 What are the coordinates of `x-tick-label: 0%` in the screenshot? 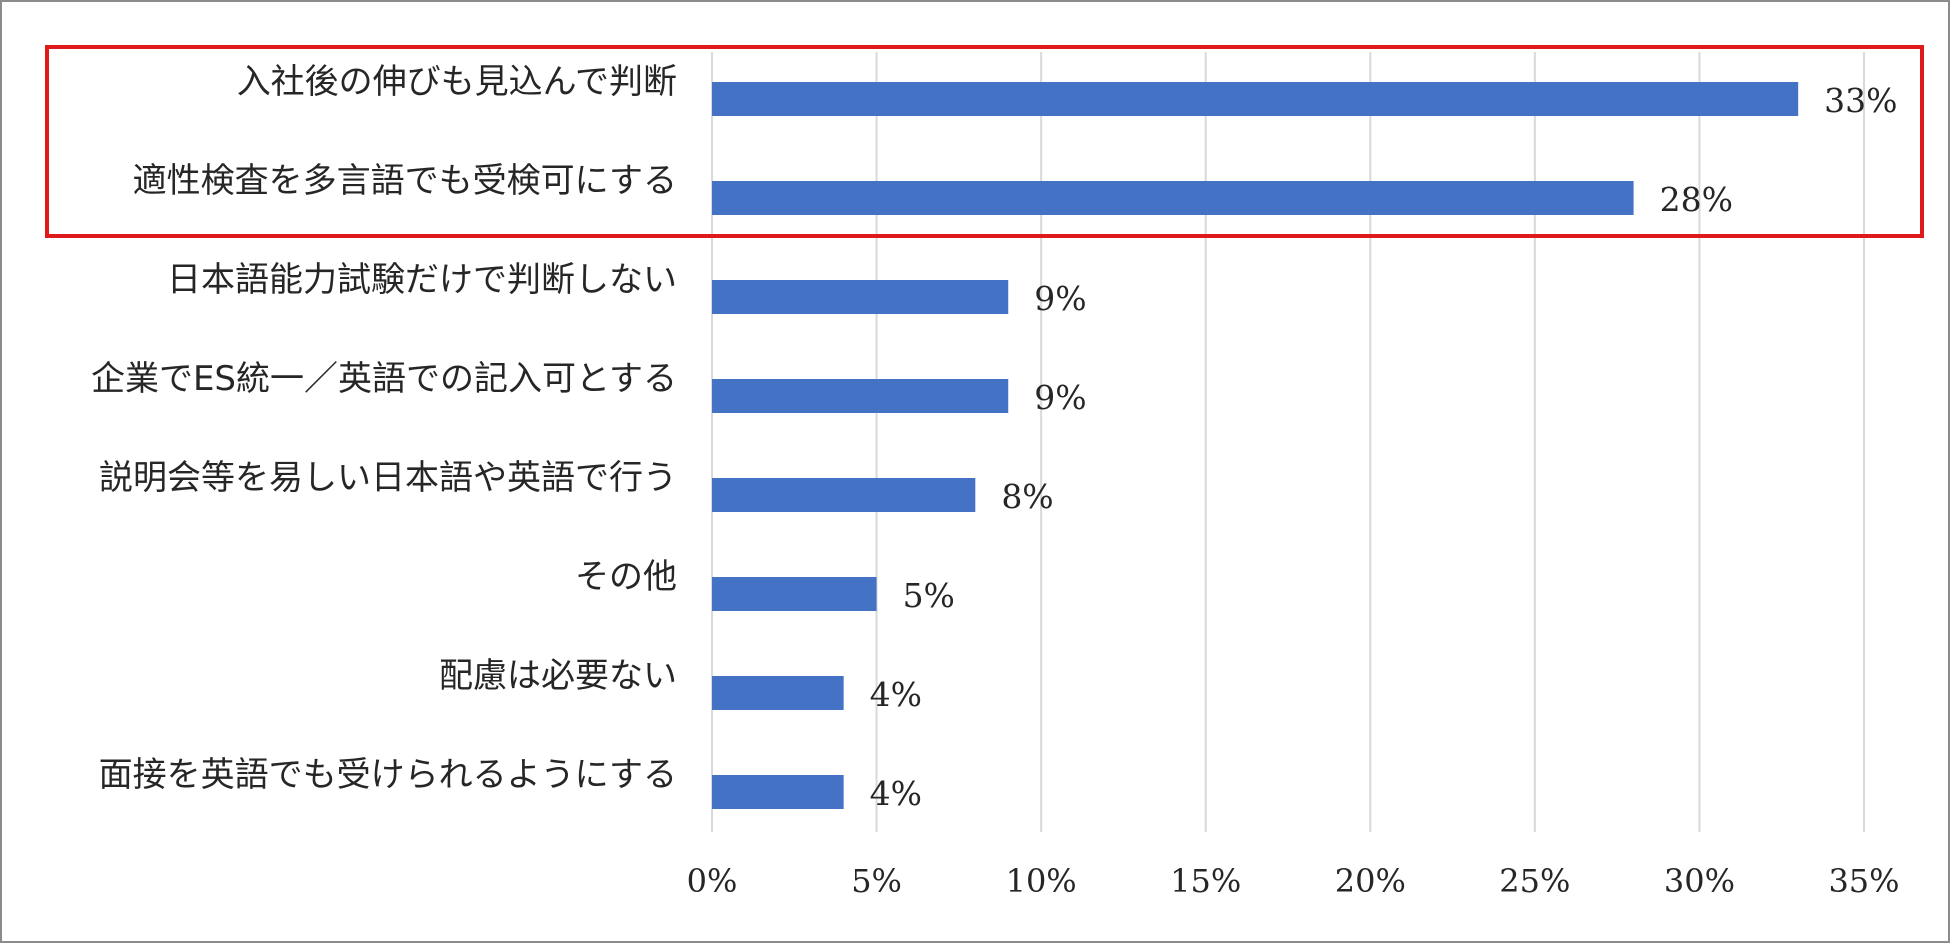 It's located at (712, 881).